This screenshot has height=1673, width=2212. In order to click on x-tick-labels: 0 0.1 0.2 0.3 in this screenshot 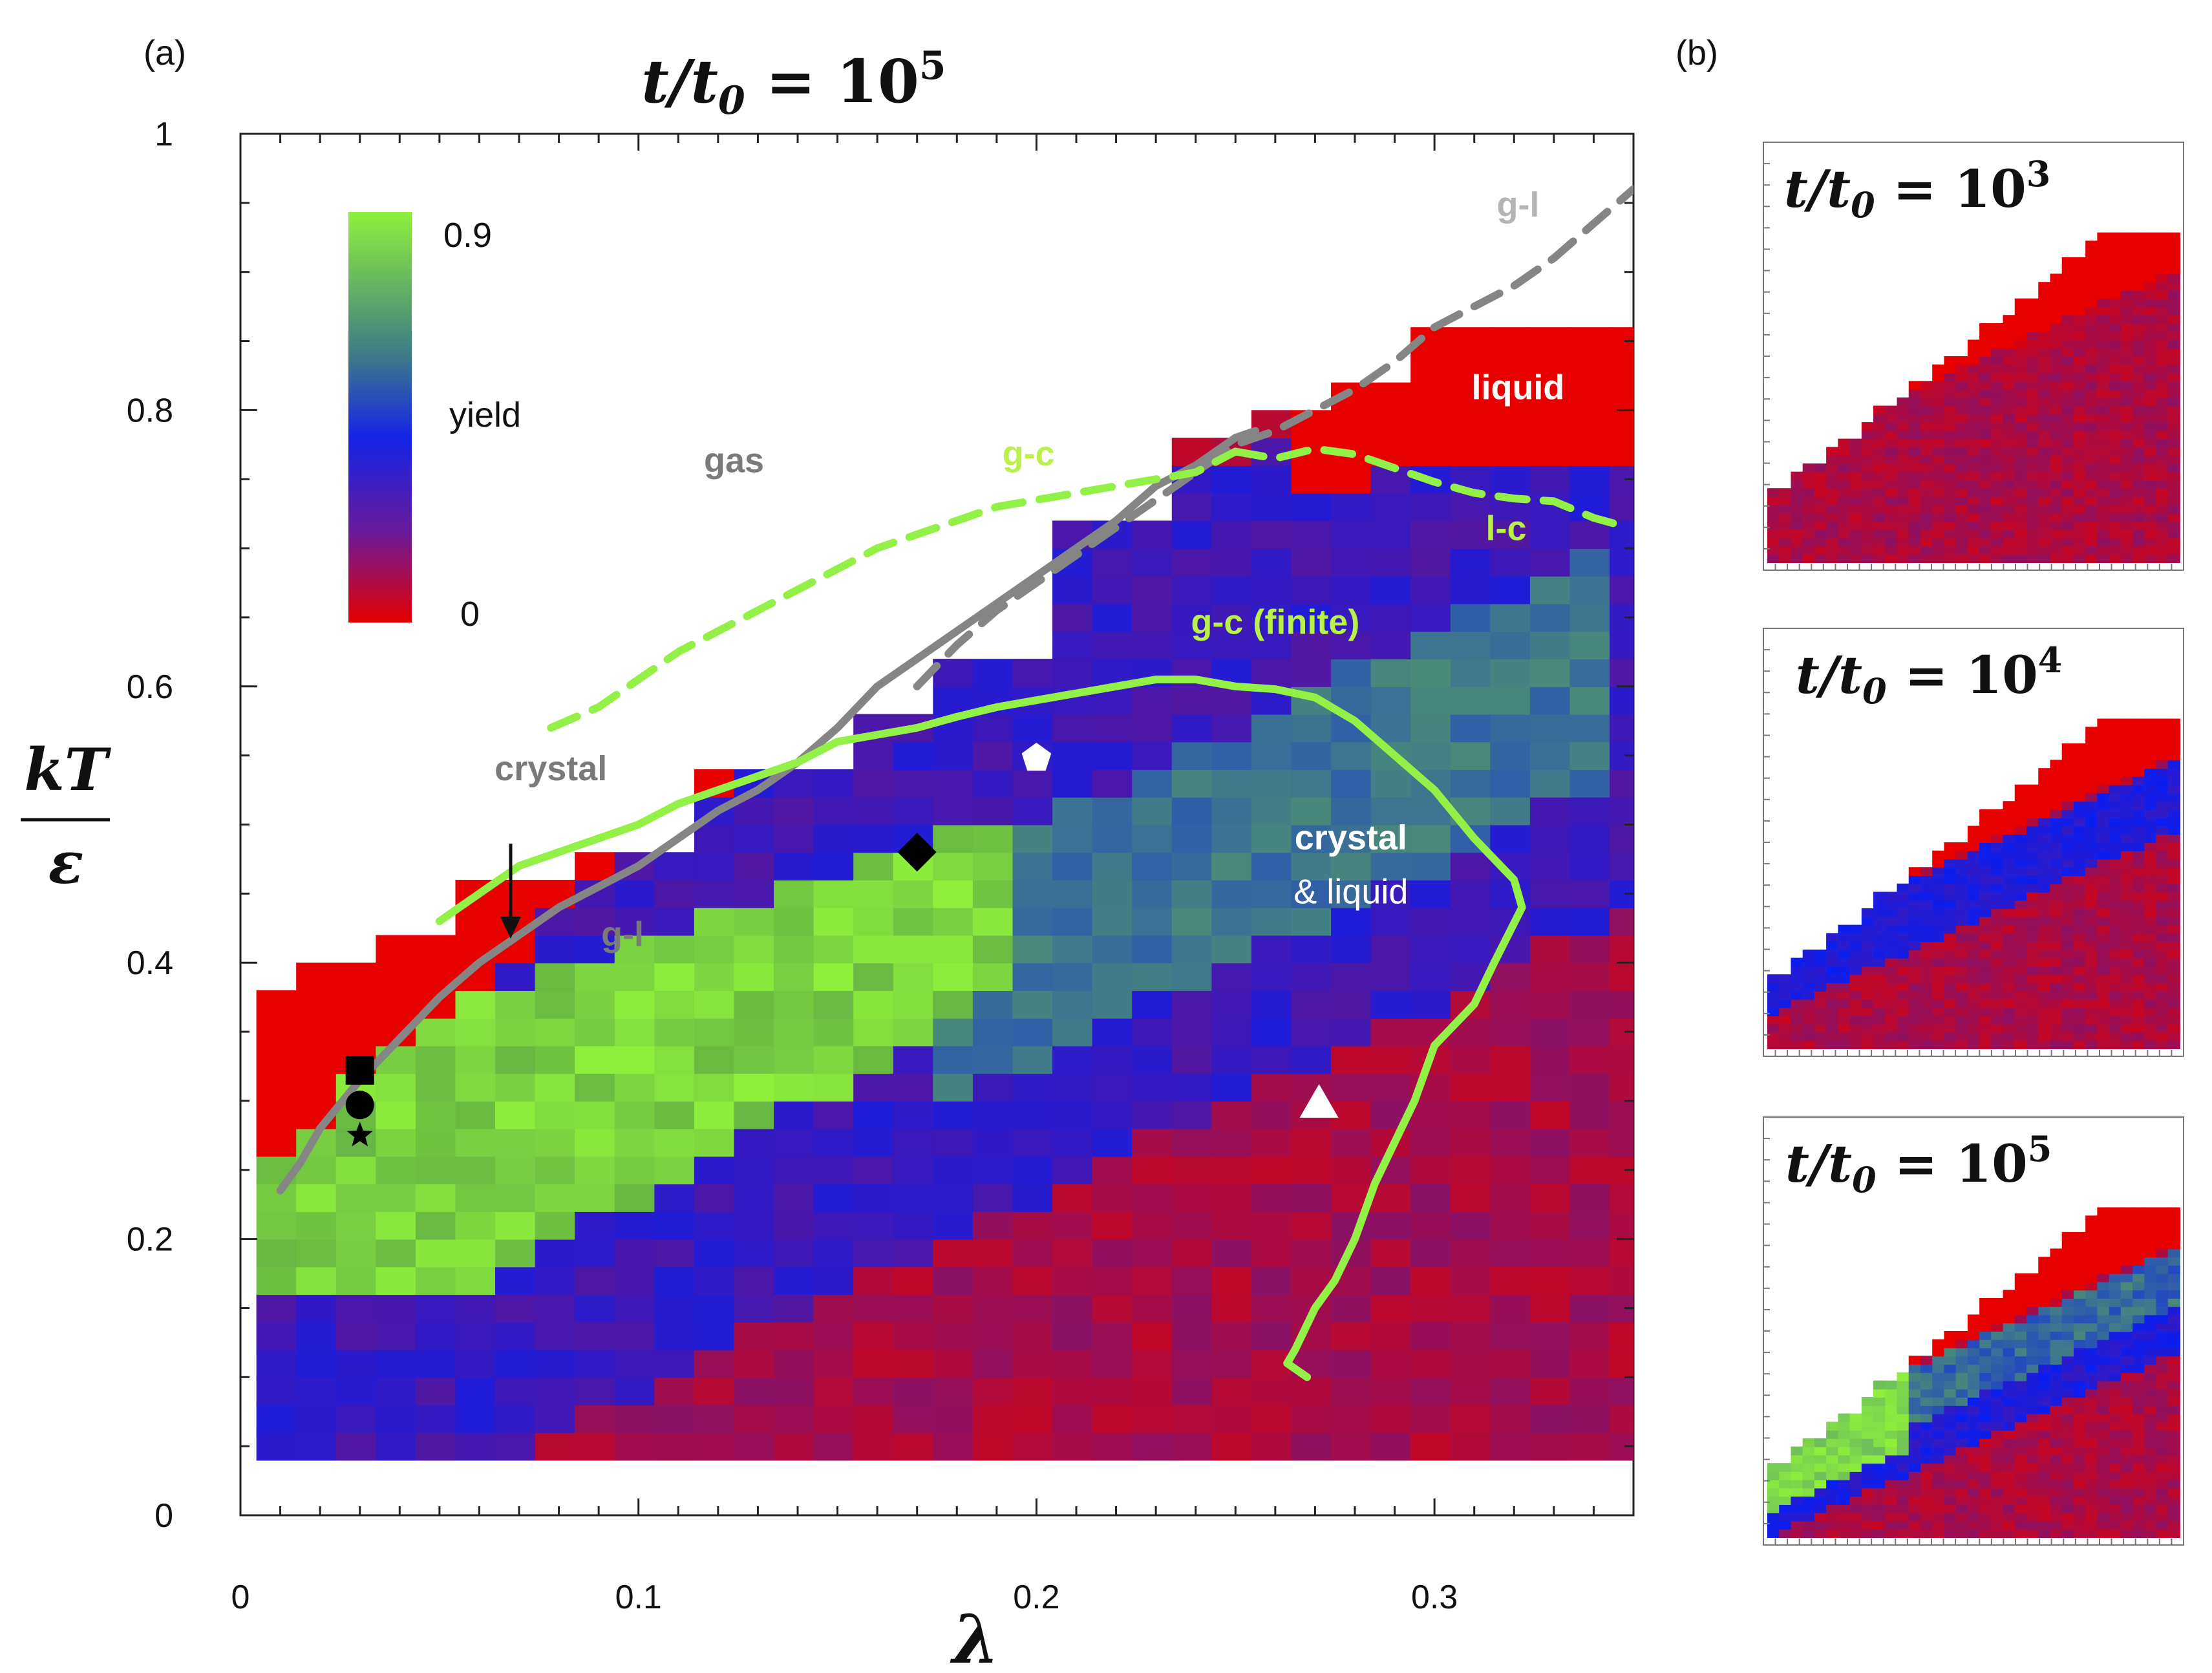, I will do `click(845, 1597)`.